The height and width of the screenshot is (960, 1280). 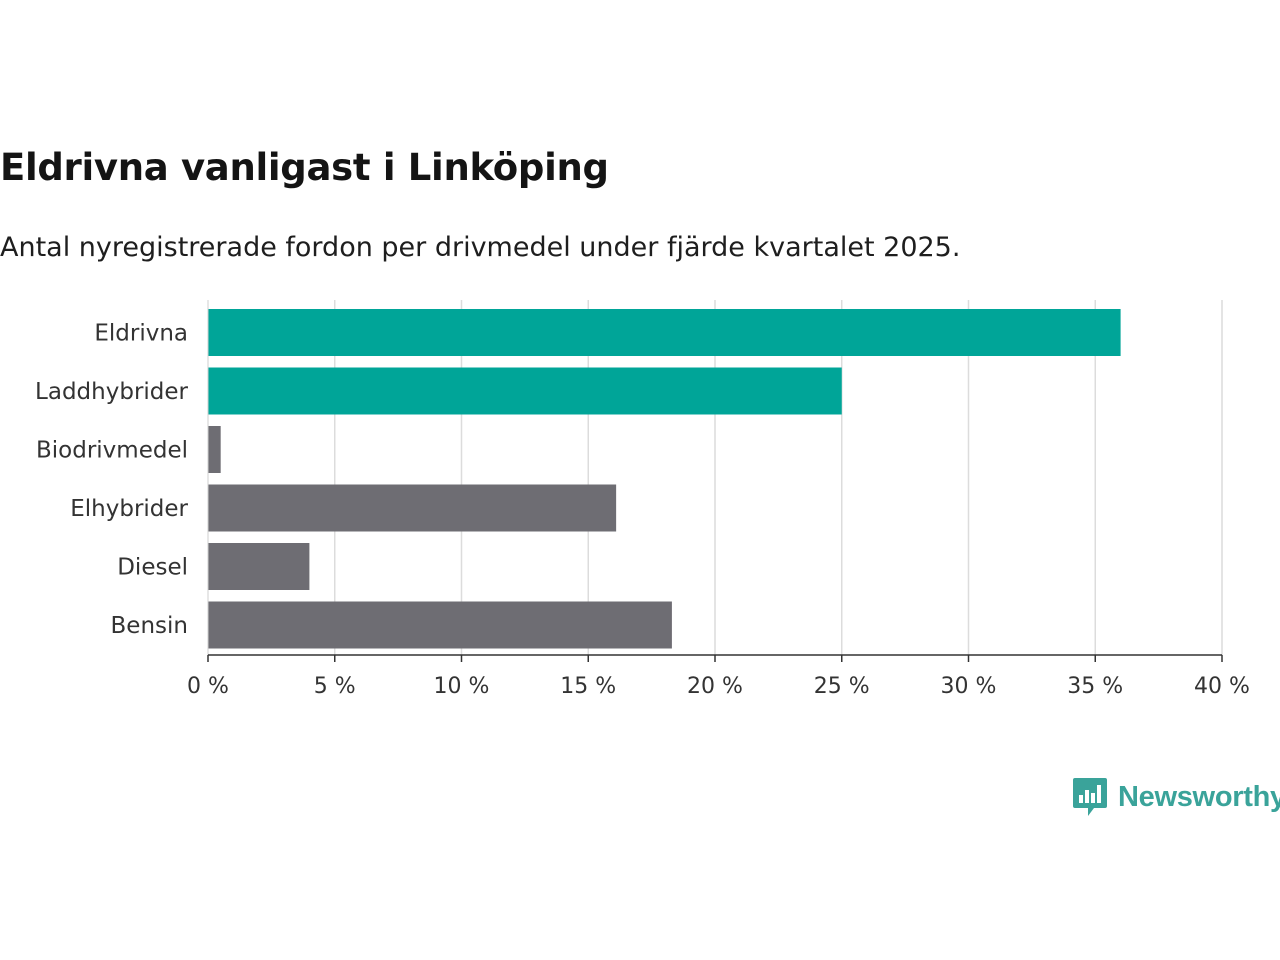 What do you see at coordinates (129, 509) in the screenshot?
I see `category-label-elhybrider: Elhybrider` at bounding box center [129, 509].